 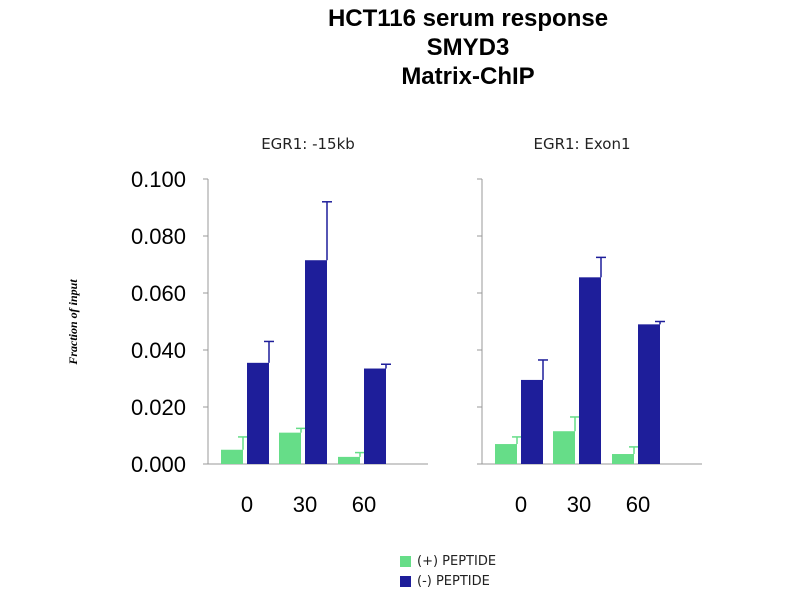 I want to click on y-tick-label: 0.060, so click(x=158, y=293).